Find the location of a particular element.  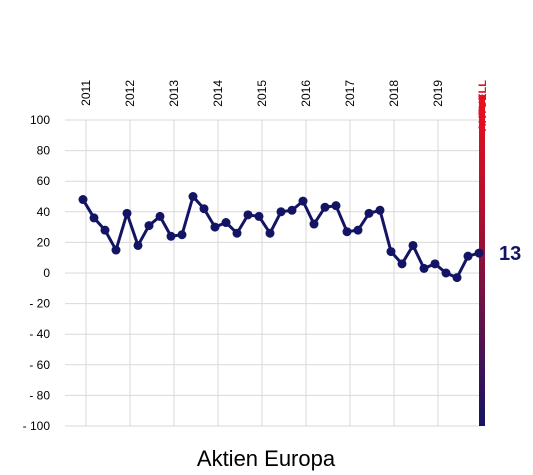

x-tick-label: 2017 is located at coordinates (350, 93).